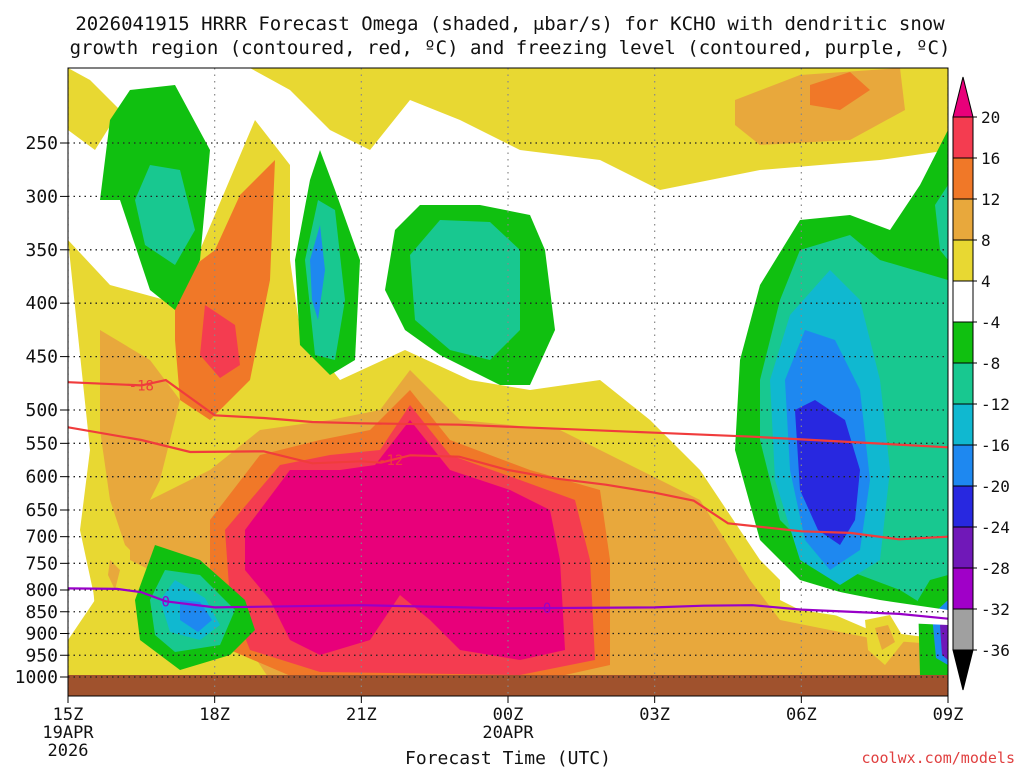  I want to click on omega-yellow-small-left, so click(110, 585).